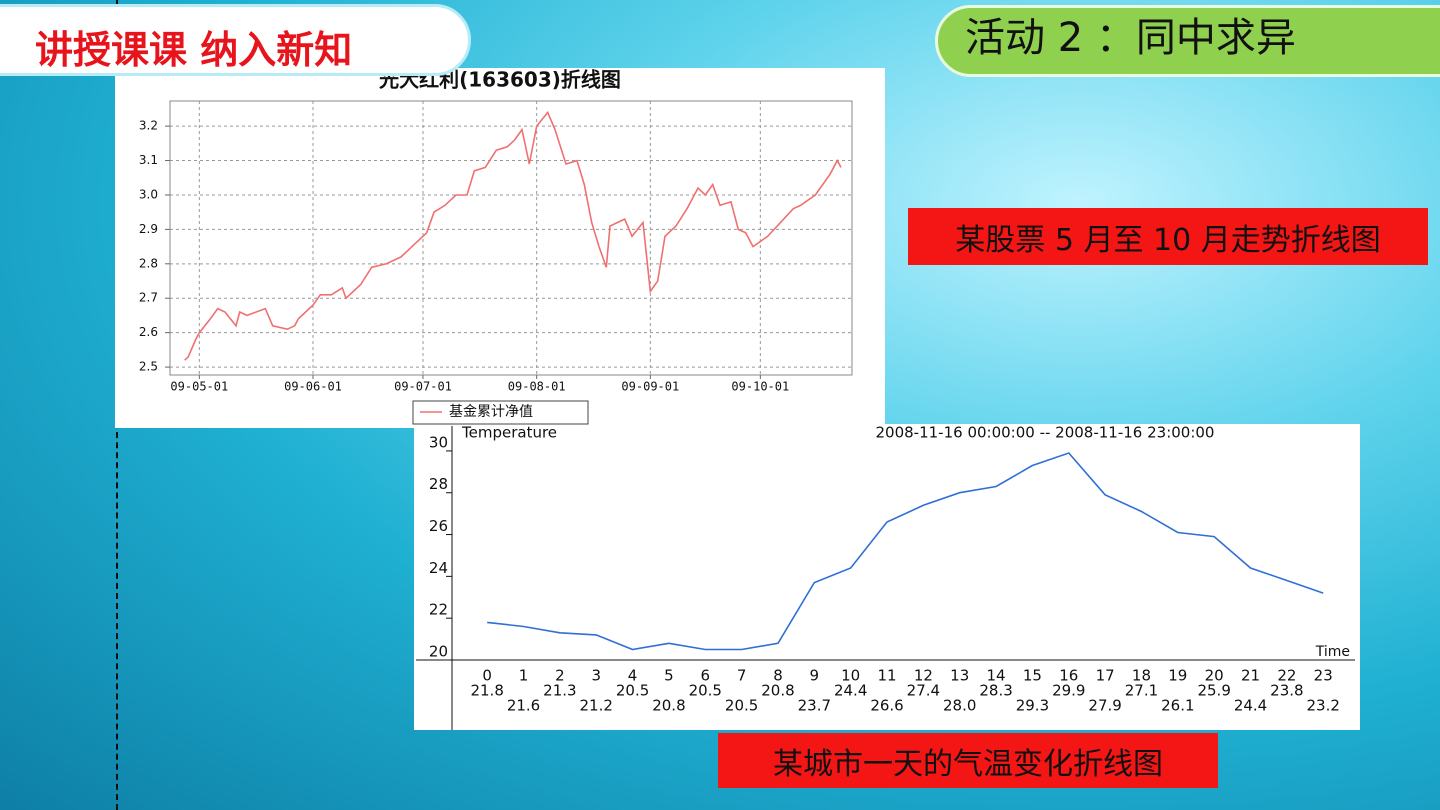 The width and height of the screenshot is (1440, 810). What do you see at coordinates (923, 676) in the screenshot?
I see `x-tick-label: 12` at bounding box center [923, 676].